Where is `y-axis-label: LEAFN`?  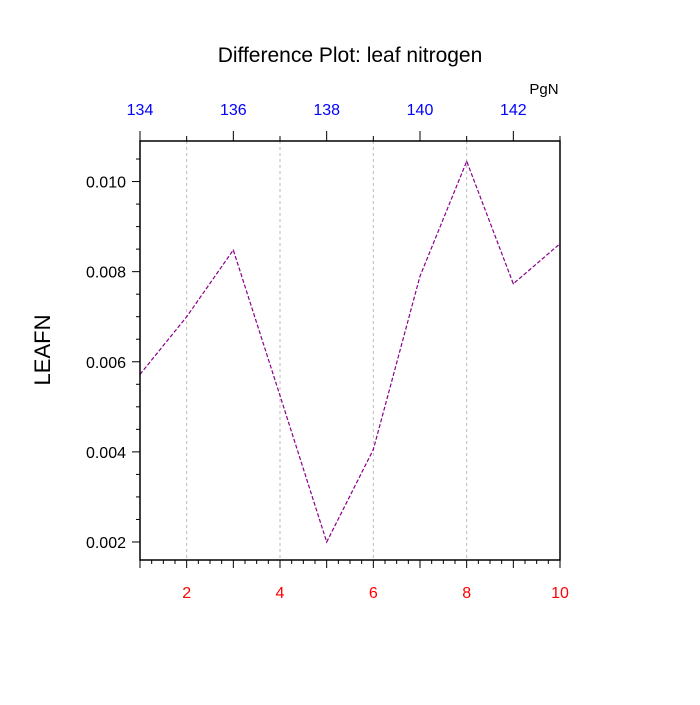
y-axis-label: LEAFN is located at coordinates (42, 350).